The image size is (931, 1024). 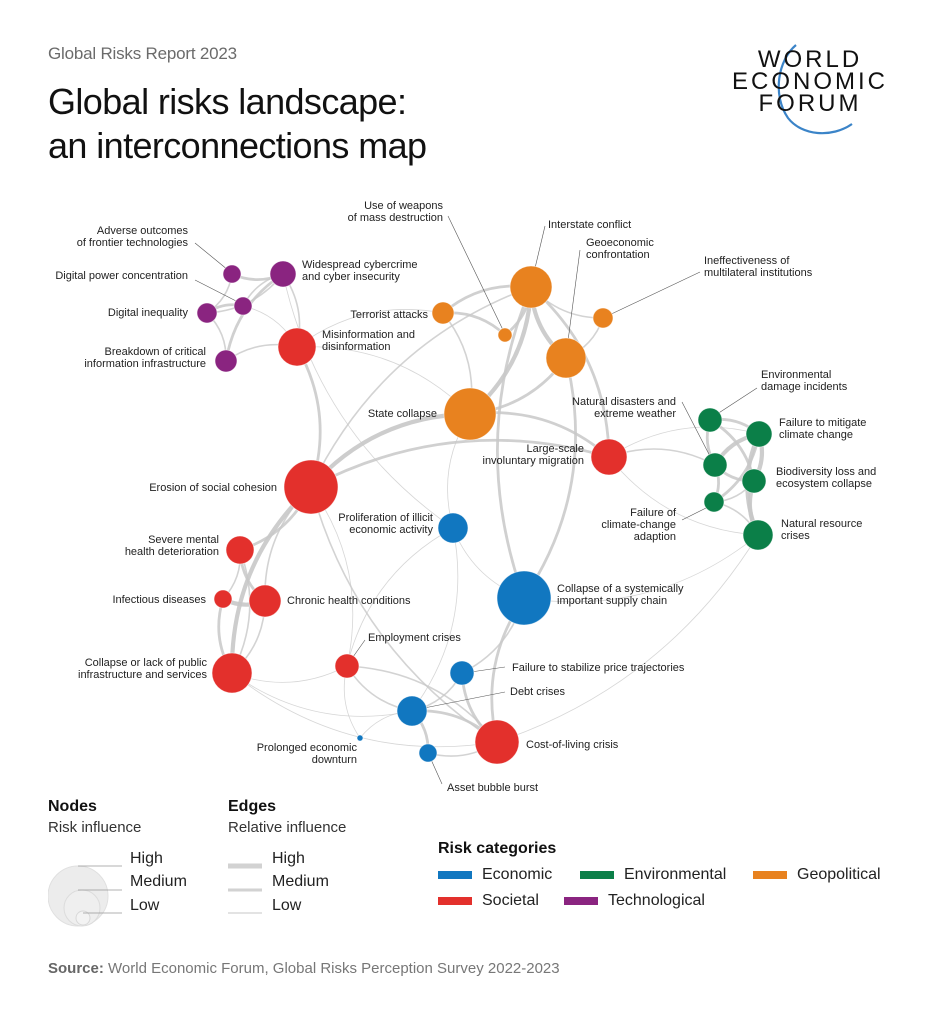 I want to click on node-label: Terrorist attacks, so click(x=389, y=315).